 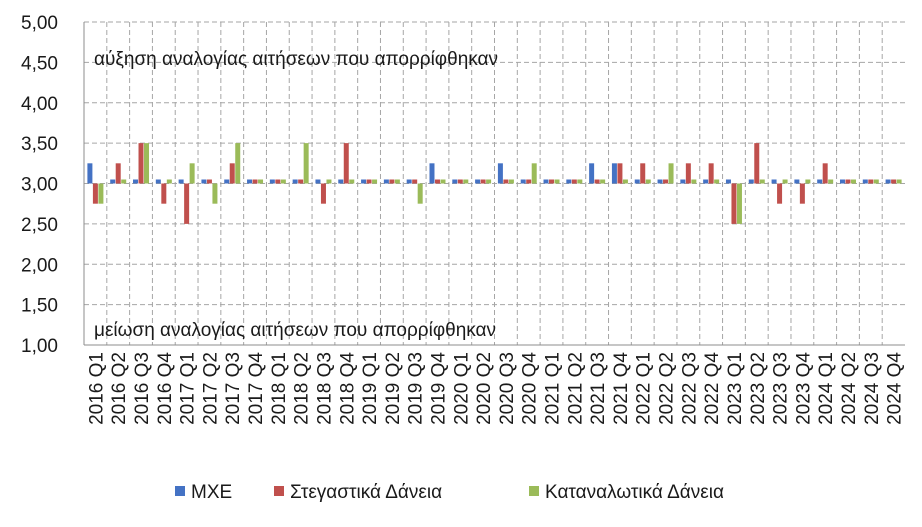 What do you see at coordinates (324, 388) in the screenshot?
I see `x-tick-label: 2018 Q3` at bounding box center [324, 388].